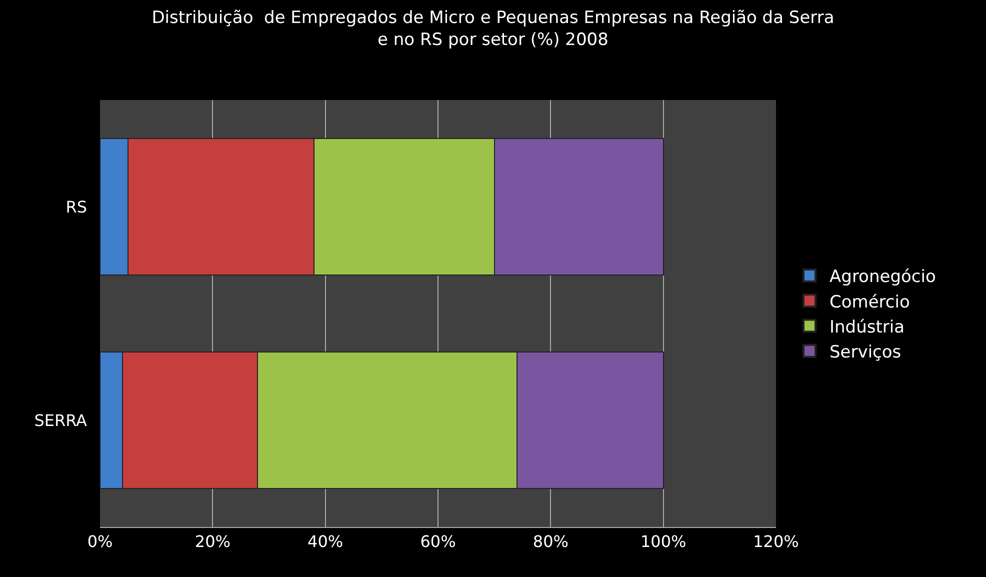  What do you see at coordinates (663, 542) in the screenshot?
I see `x-tick-label: 100%` at bounding box center [663, 542].